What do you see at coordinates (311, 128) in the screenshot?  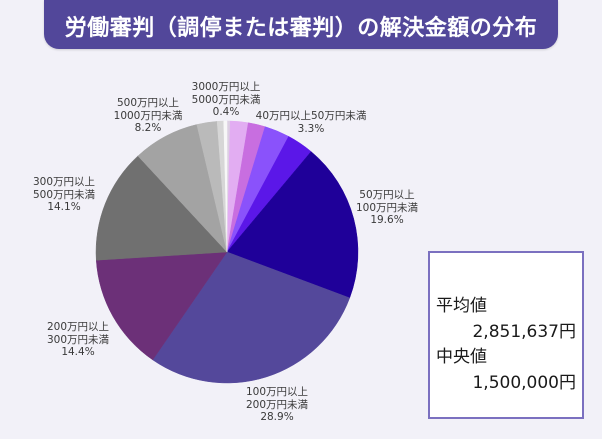 I see `label-percent: 3.3%` at bounding box center [311, 128].